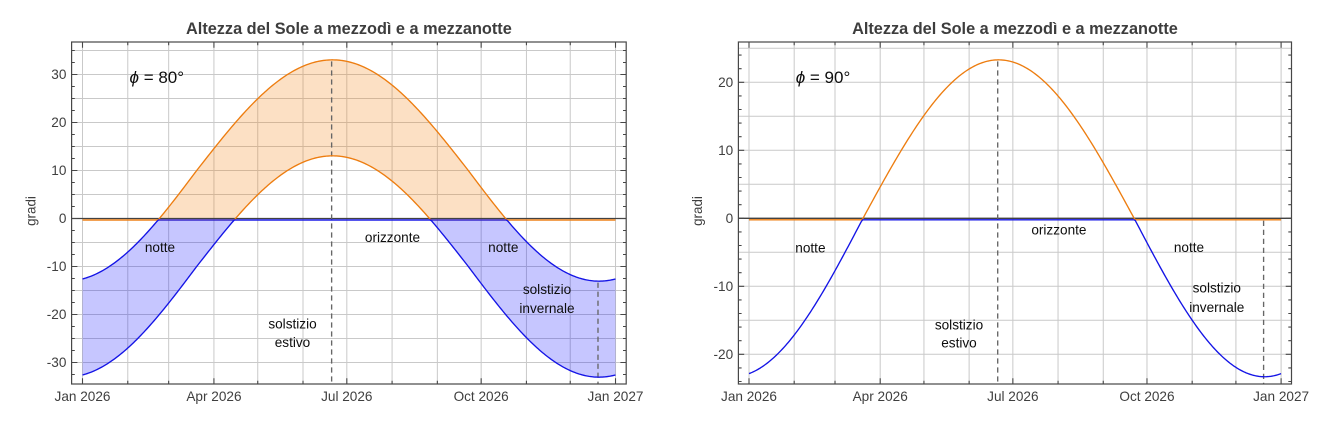 The width and height of the screenshot is (1334, 425). Describe the element at coordinates (57, 362) in the screenshot. I see `svg-text: -30` at that location.